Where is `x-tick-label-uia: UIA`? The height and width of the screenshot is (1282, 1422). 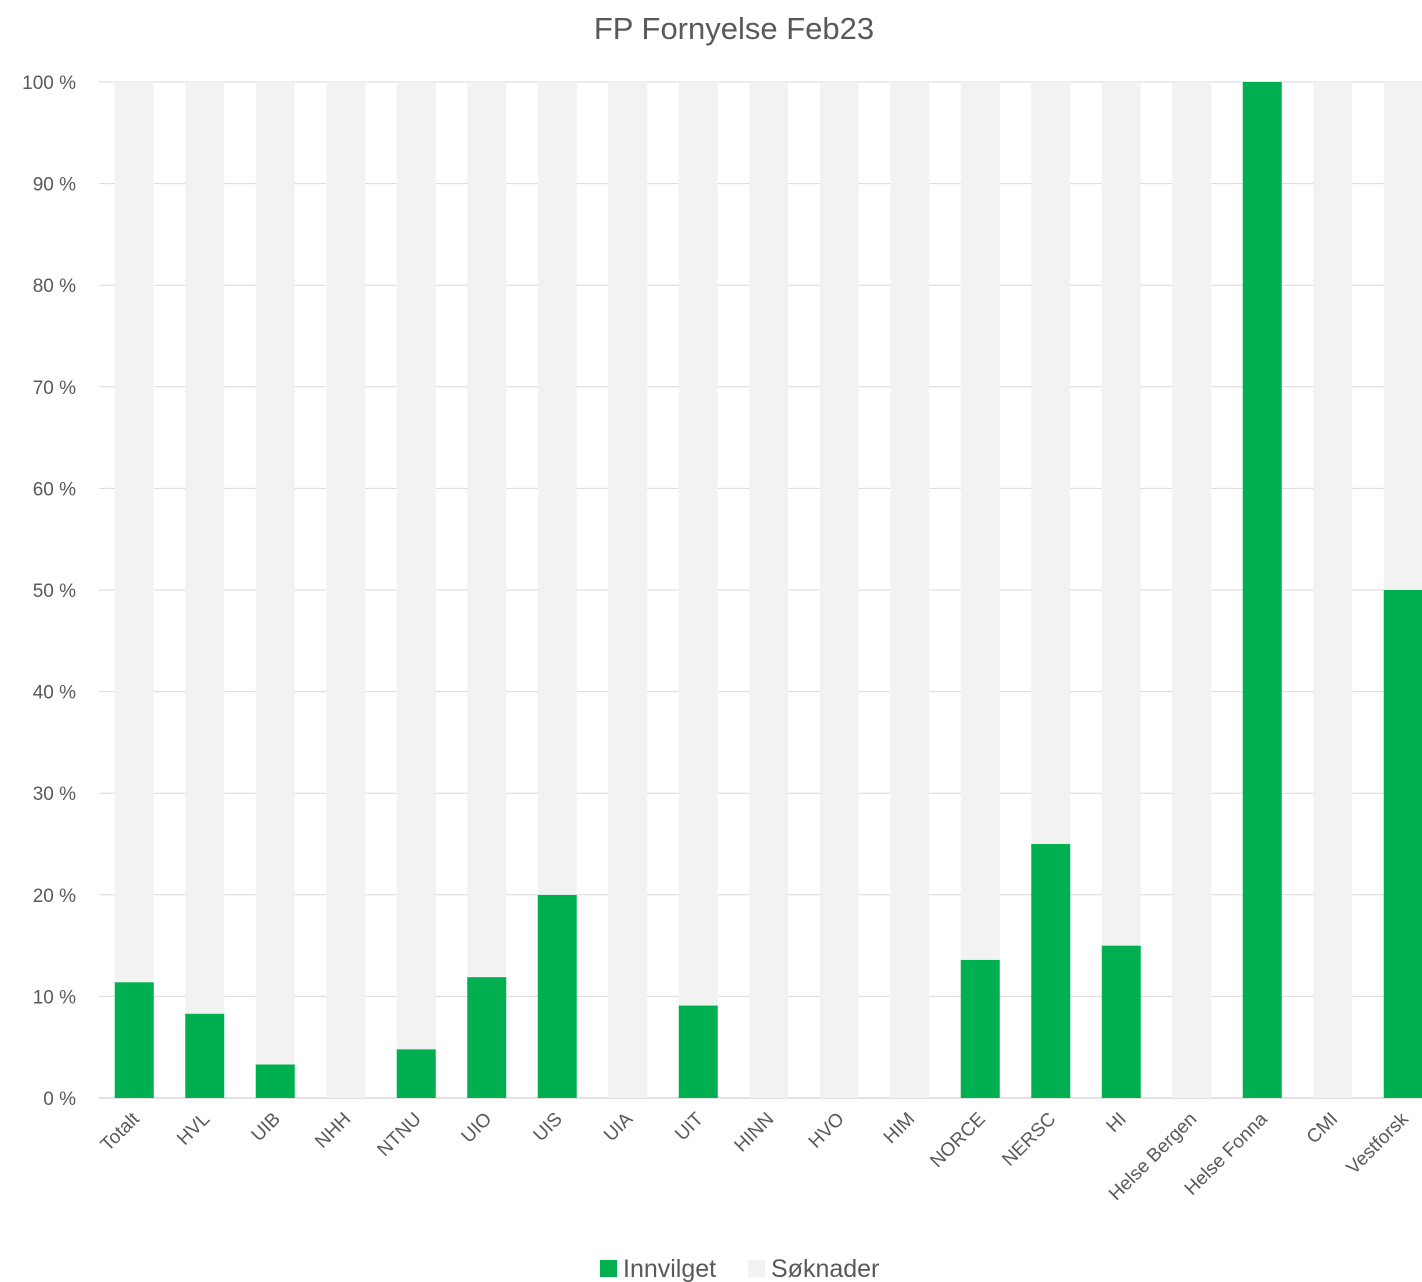
x-tick-label-uia: UIA is located at coordinates (618, 1126).